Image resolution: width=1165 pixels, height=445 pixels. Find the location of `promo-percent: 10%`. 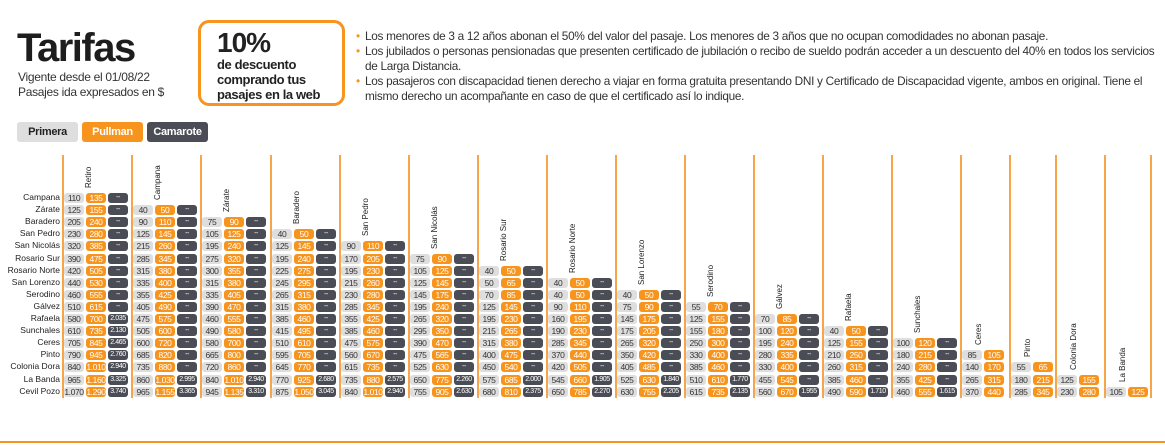

promo-percent: 10% is located at coordinates (244, 42).